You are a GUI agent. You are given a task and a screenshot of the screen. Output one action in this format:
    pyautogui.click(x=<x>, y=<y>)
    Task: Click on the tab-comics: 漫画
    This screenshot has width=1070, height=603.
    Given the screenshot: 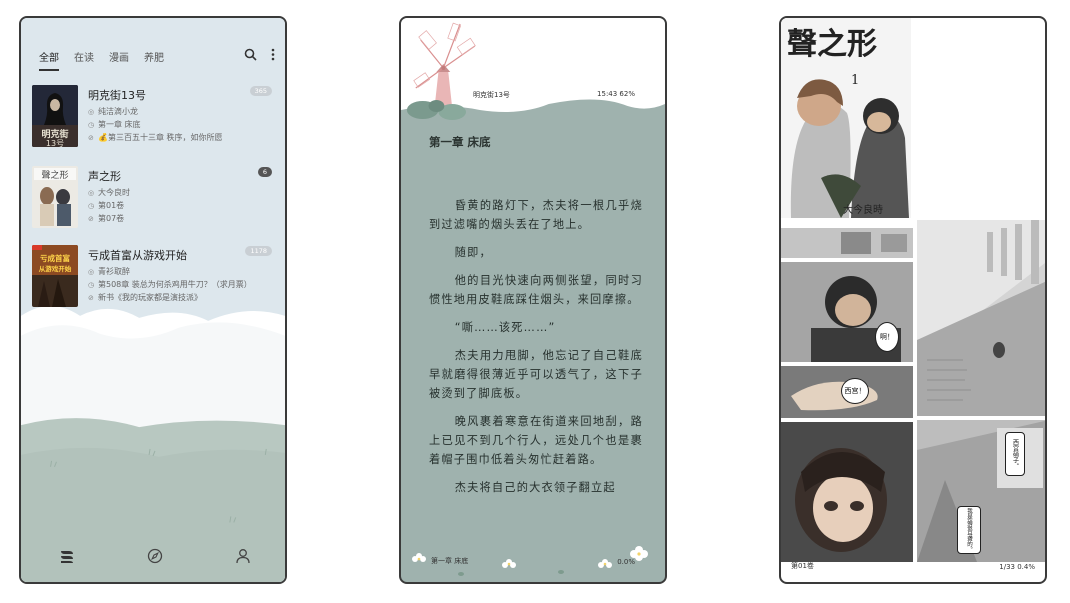 What is the action you would take?
    pyautogui.click(x=119, y=58)
    